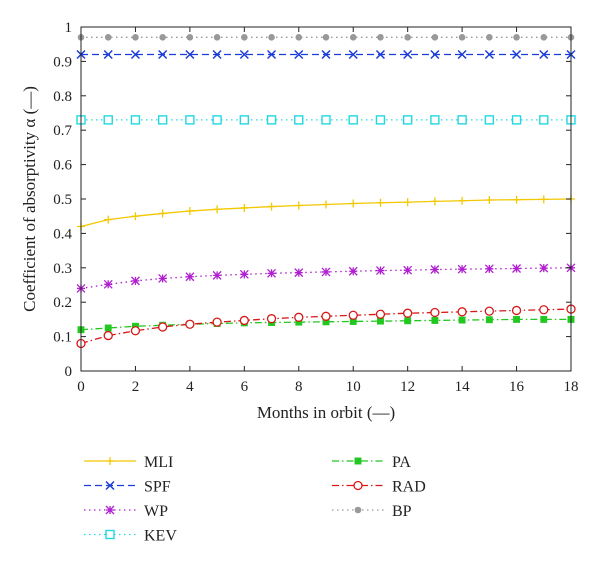 The image size is (600, 563). Describe the element at coordinates (358, 461) in the screenshot. I see `legend-marker-pa` at that location.